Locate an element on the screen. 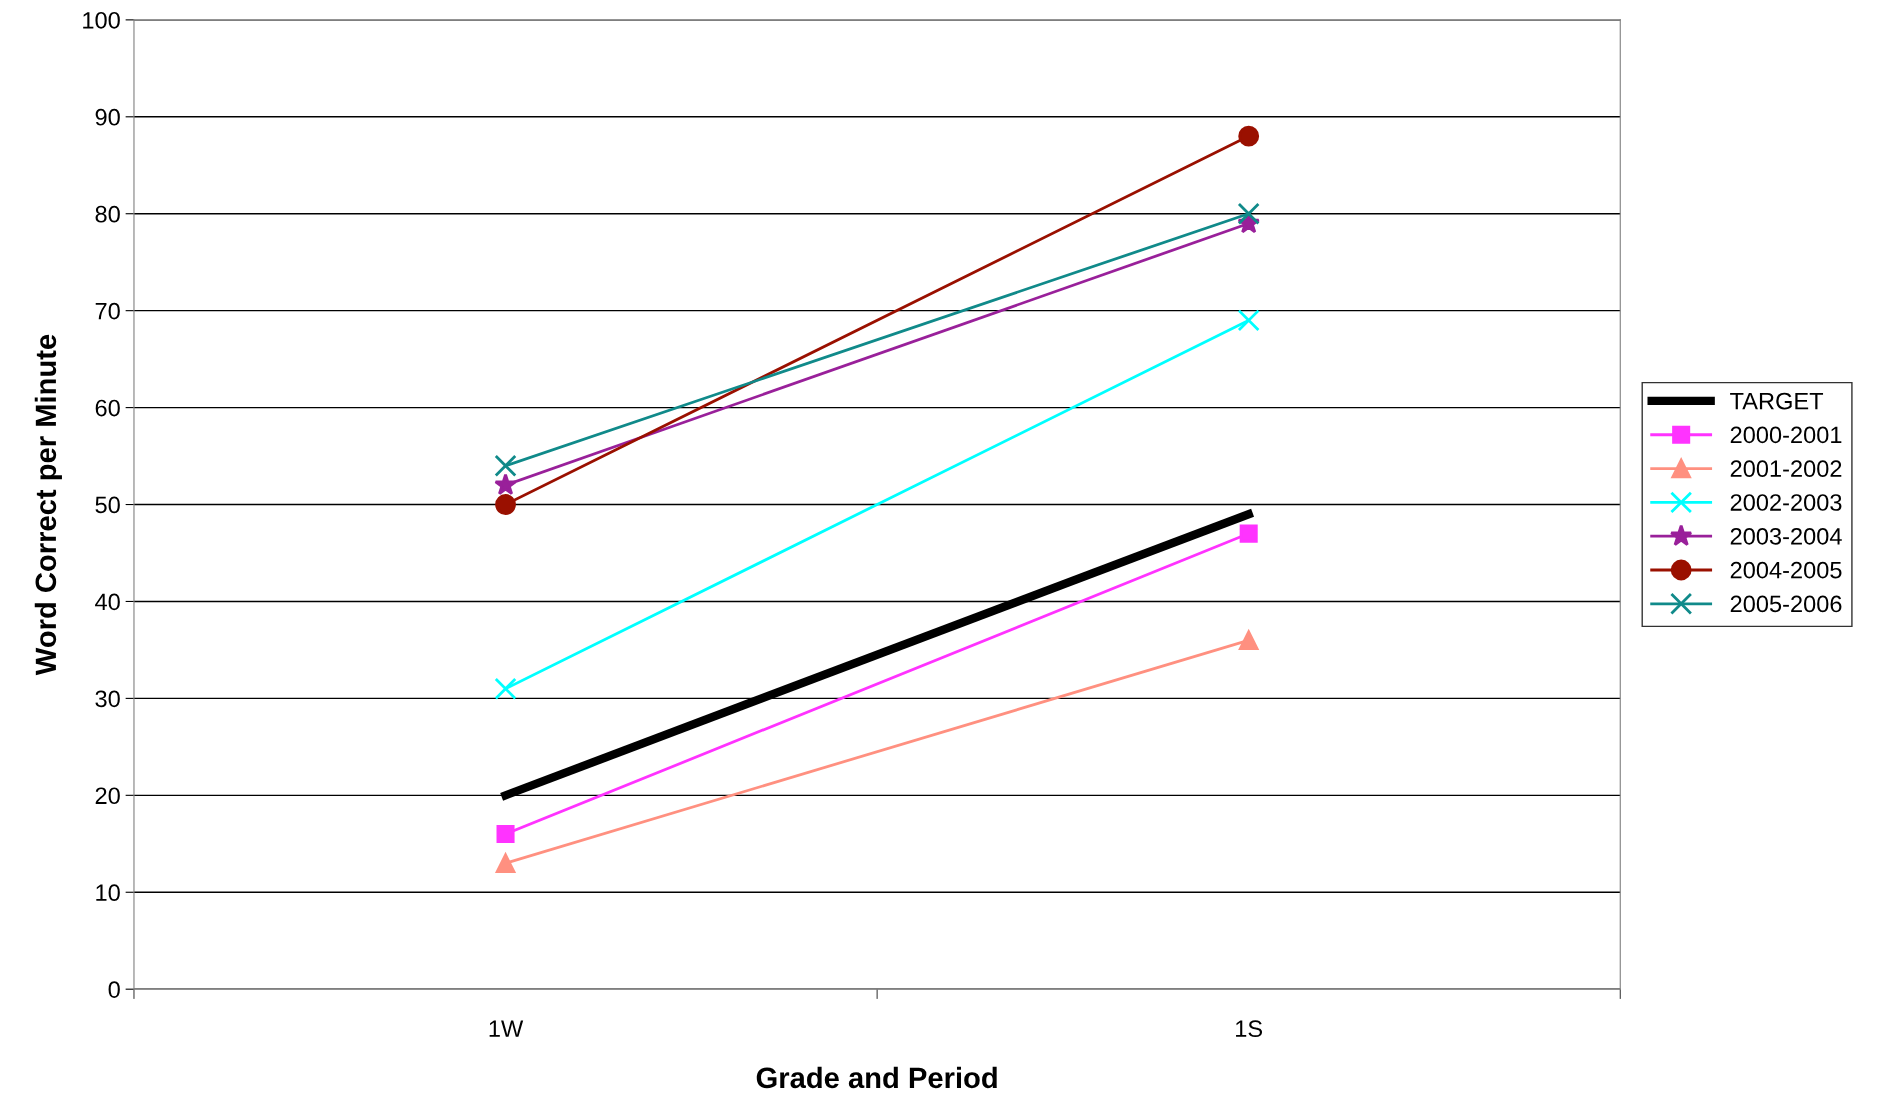  x-axis-title: Grade and Period is located at coordinates (876, 1077).